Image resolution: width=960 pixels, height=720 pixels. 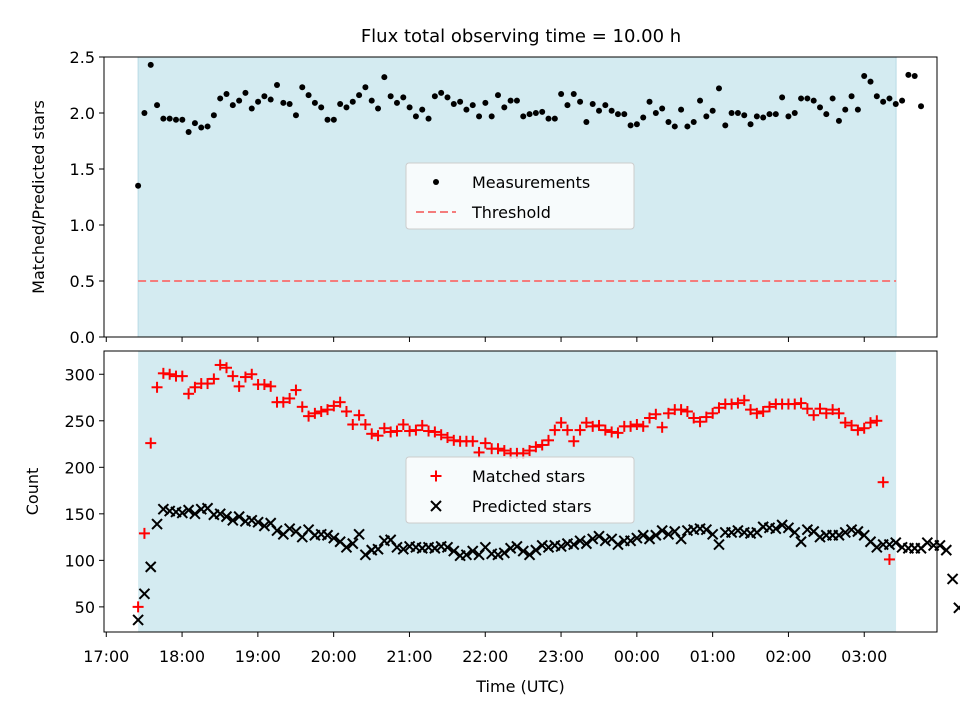 What do you see at coordinates (79, 421) in the screenshot?
I see `y-tick-label: 250` at bounding box center [79, 421].